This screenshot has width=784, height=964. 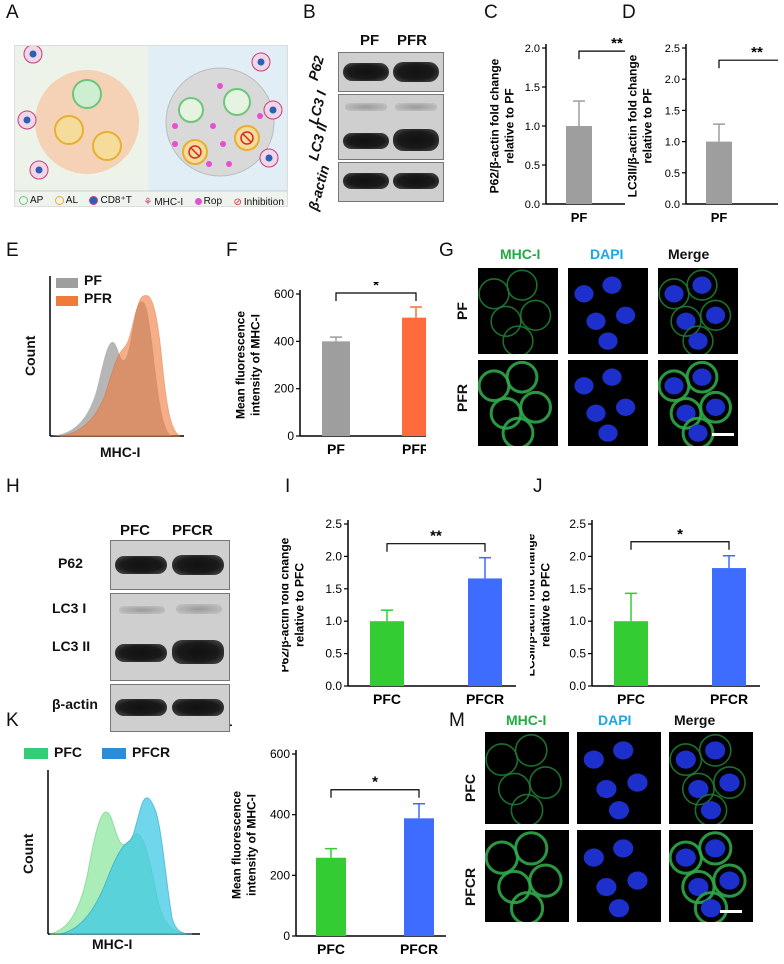 I want to click on x-axis-label-mhc-e: MHC-I, so click(x=120, y=452).